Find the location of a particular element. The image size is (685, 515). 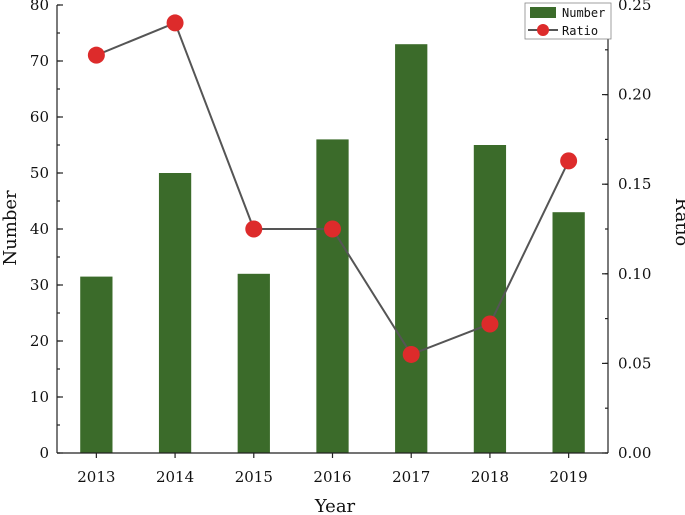

bar-2015 is located at coordinates (253, 363).